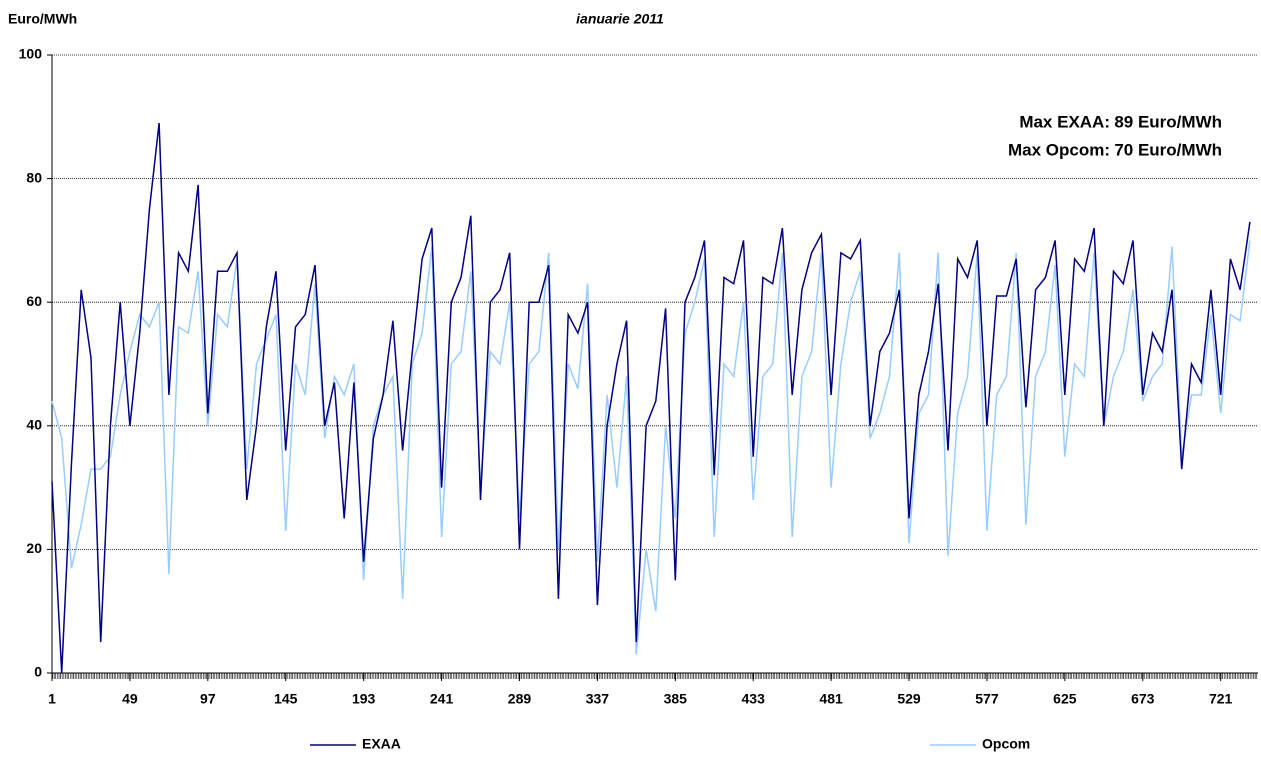 The image size is (1261, 757). What do you see at coordinates (520, 699) in the screenshot?
I see `x-tick-label: 289` at bounding box center [520, 699].